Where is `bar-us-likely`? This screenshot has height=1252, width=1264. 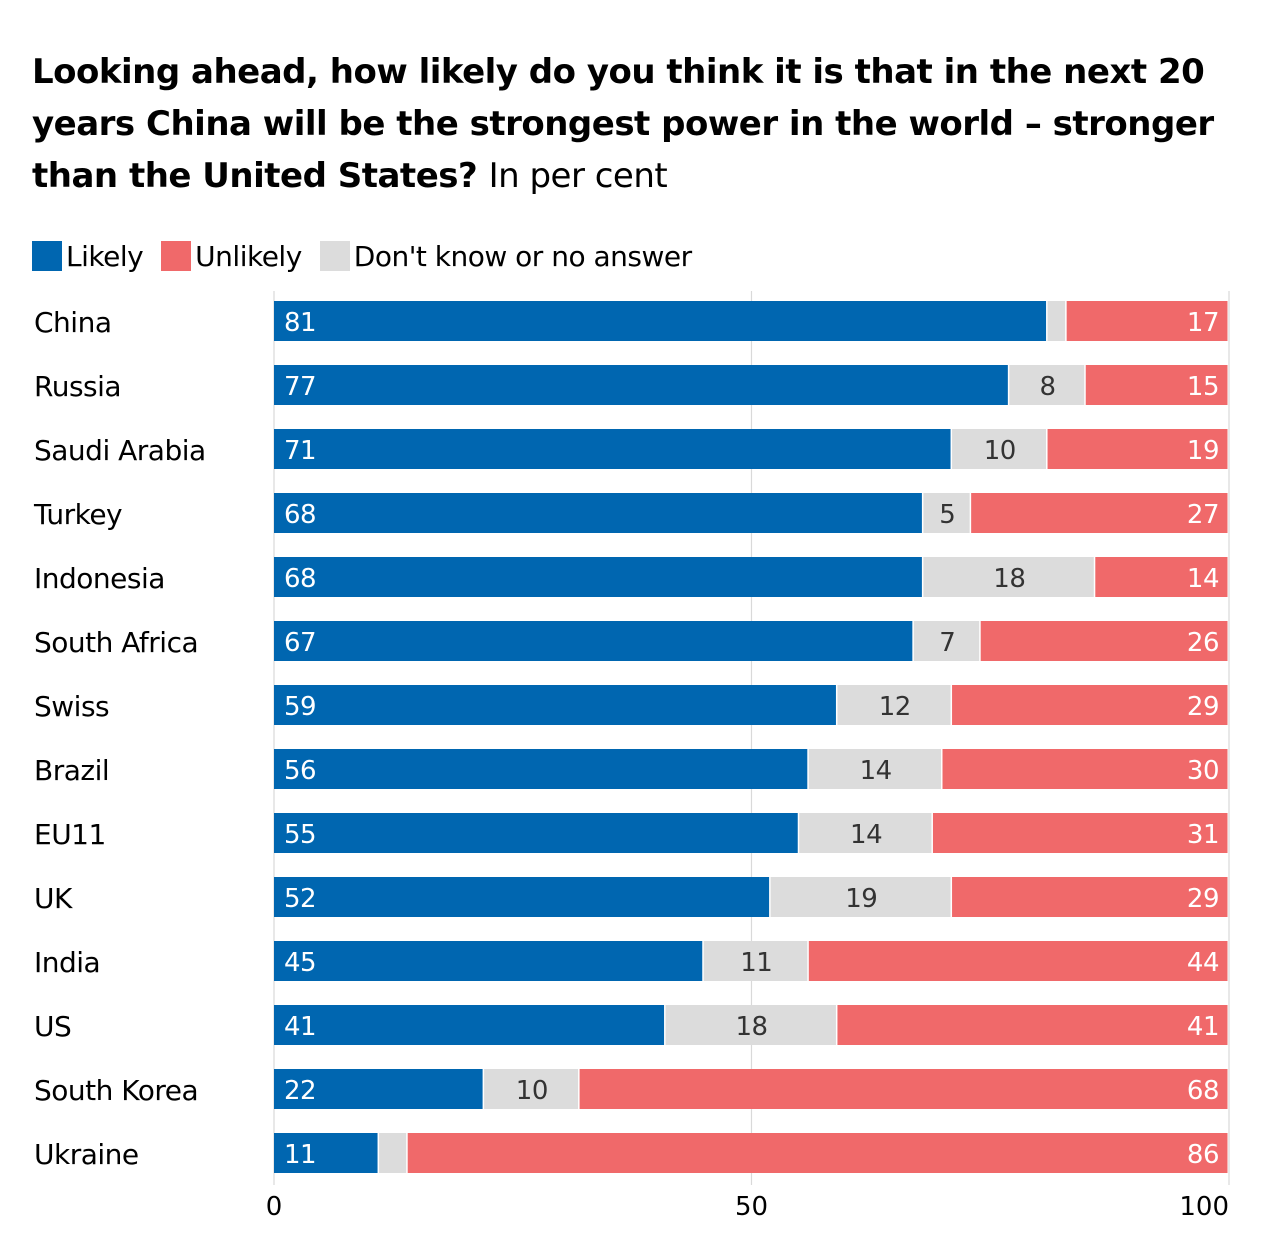 bar-us-likely is located at coordinates (469, 1025).